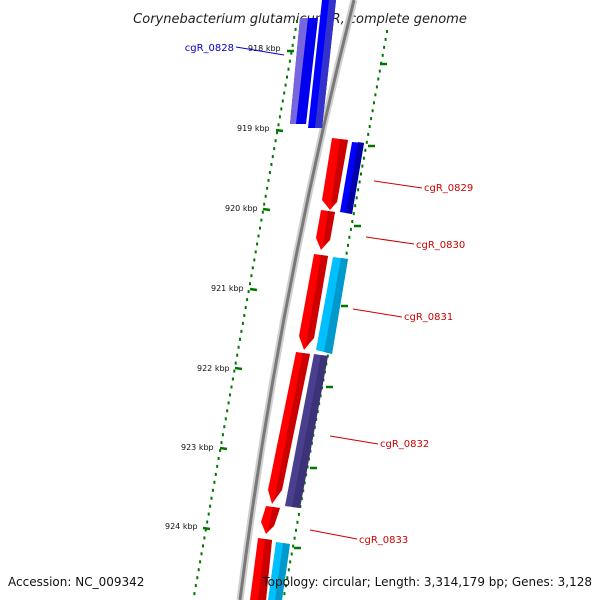 Image resolution: width=600 pixels, height=600 pixels. What do you see at coordinates (428, 317) in the screenshot?
I see `gene-label-cgR_0831: cgR_0831` at bounding box center [428, 317].